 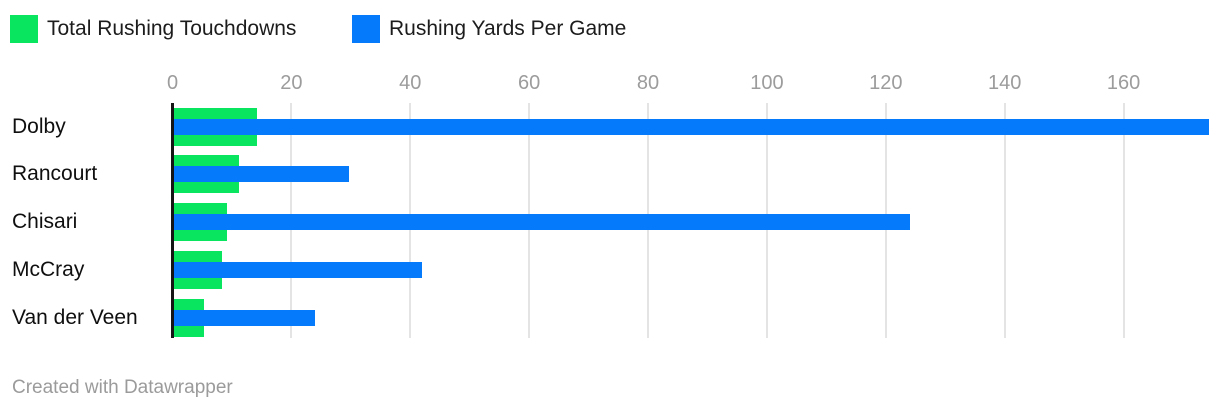 I want to click on x-axis-tick-label: 120, so click(x=886, y=83).